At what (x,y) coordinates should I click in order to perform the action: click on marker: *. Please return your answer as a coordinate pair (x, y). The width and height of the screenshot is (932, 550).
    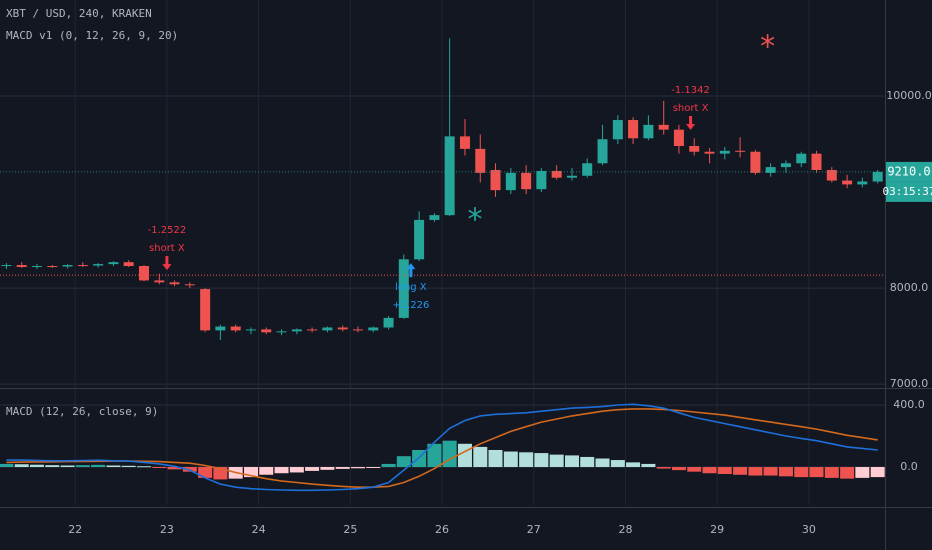
    Looking at the image, I should click on (475, 220).